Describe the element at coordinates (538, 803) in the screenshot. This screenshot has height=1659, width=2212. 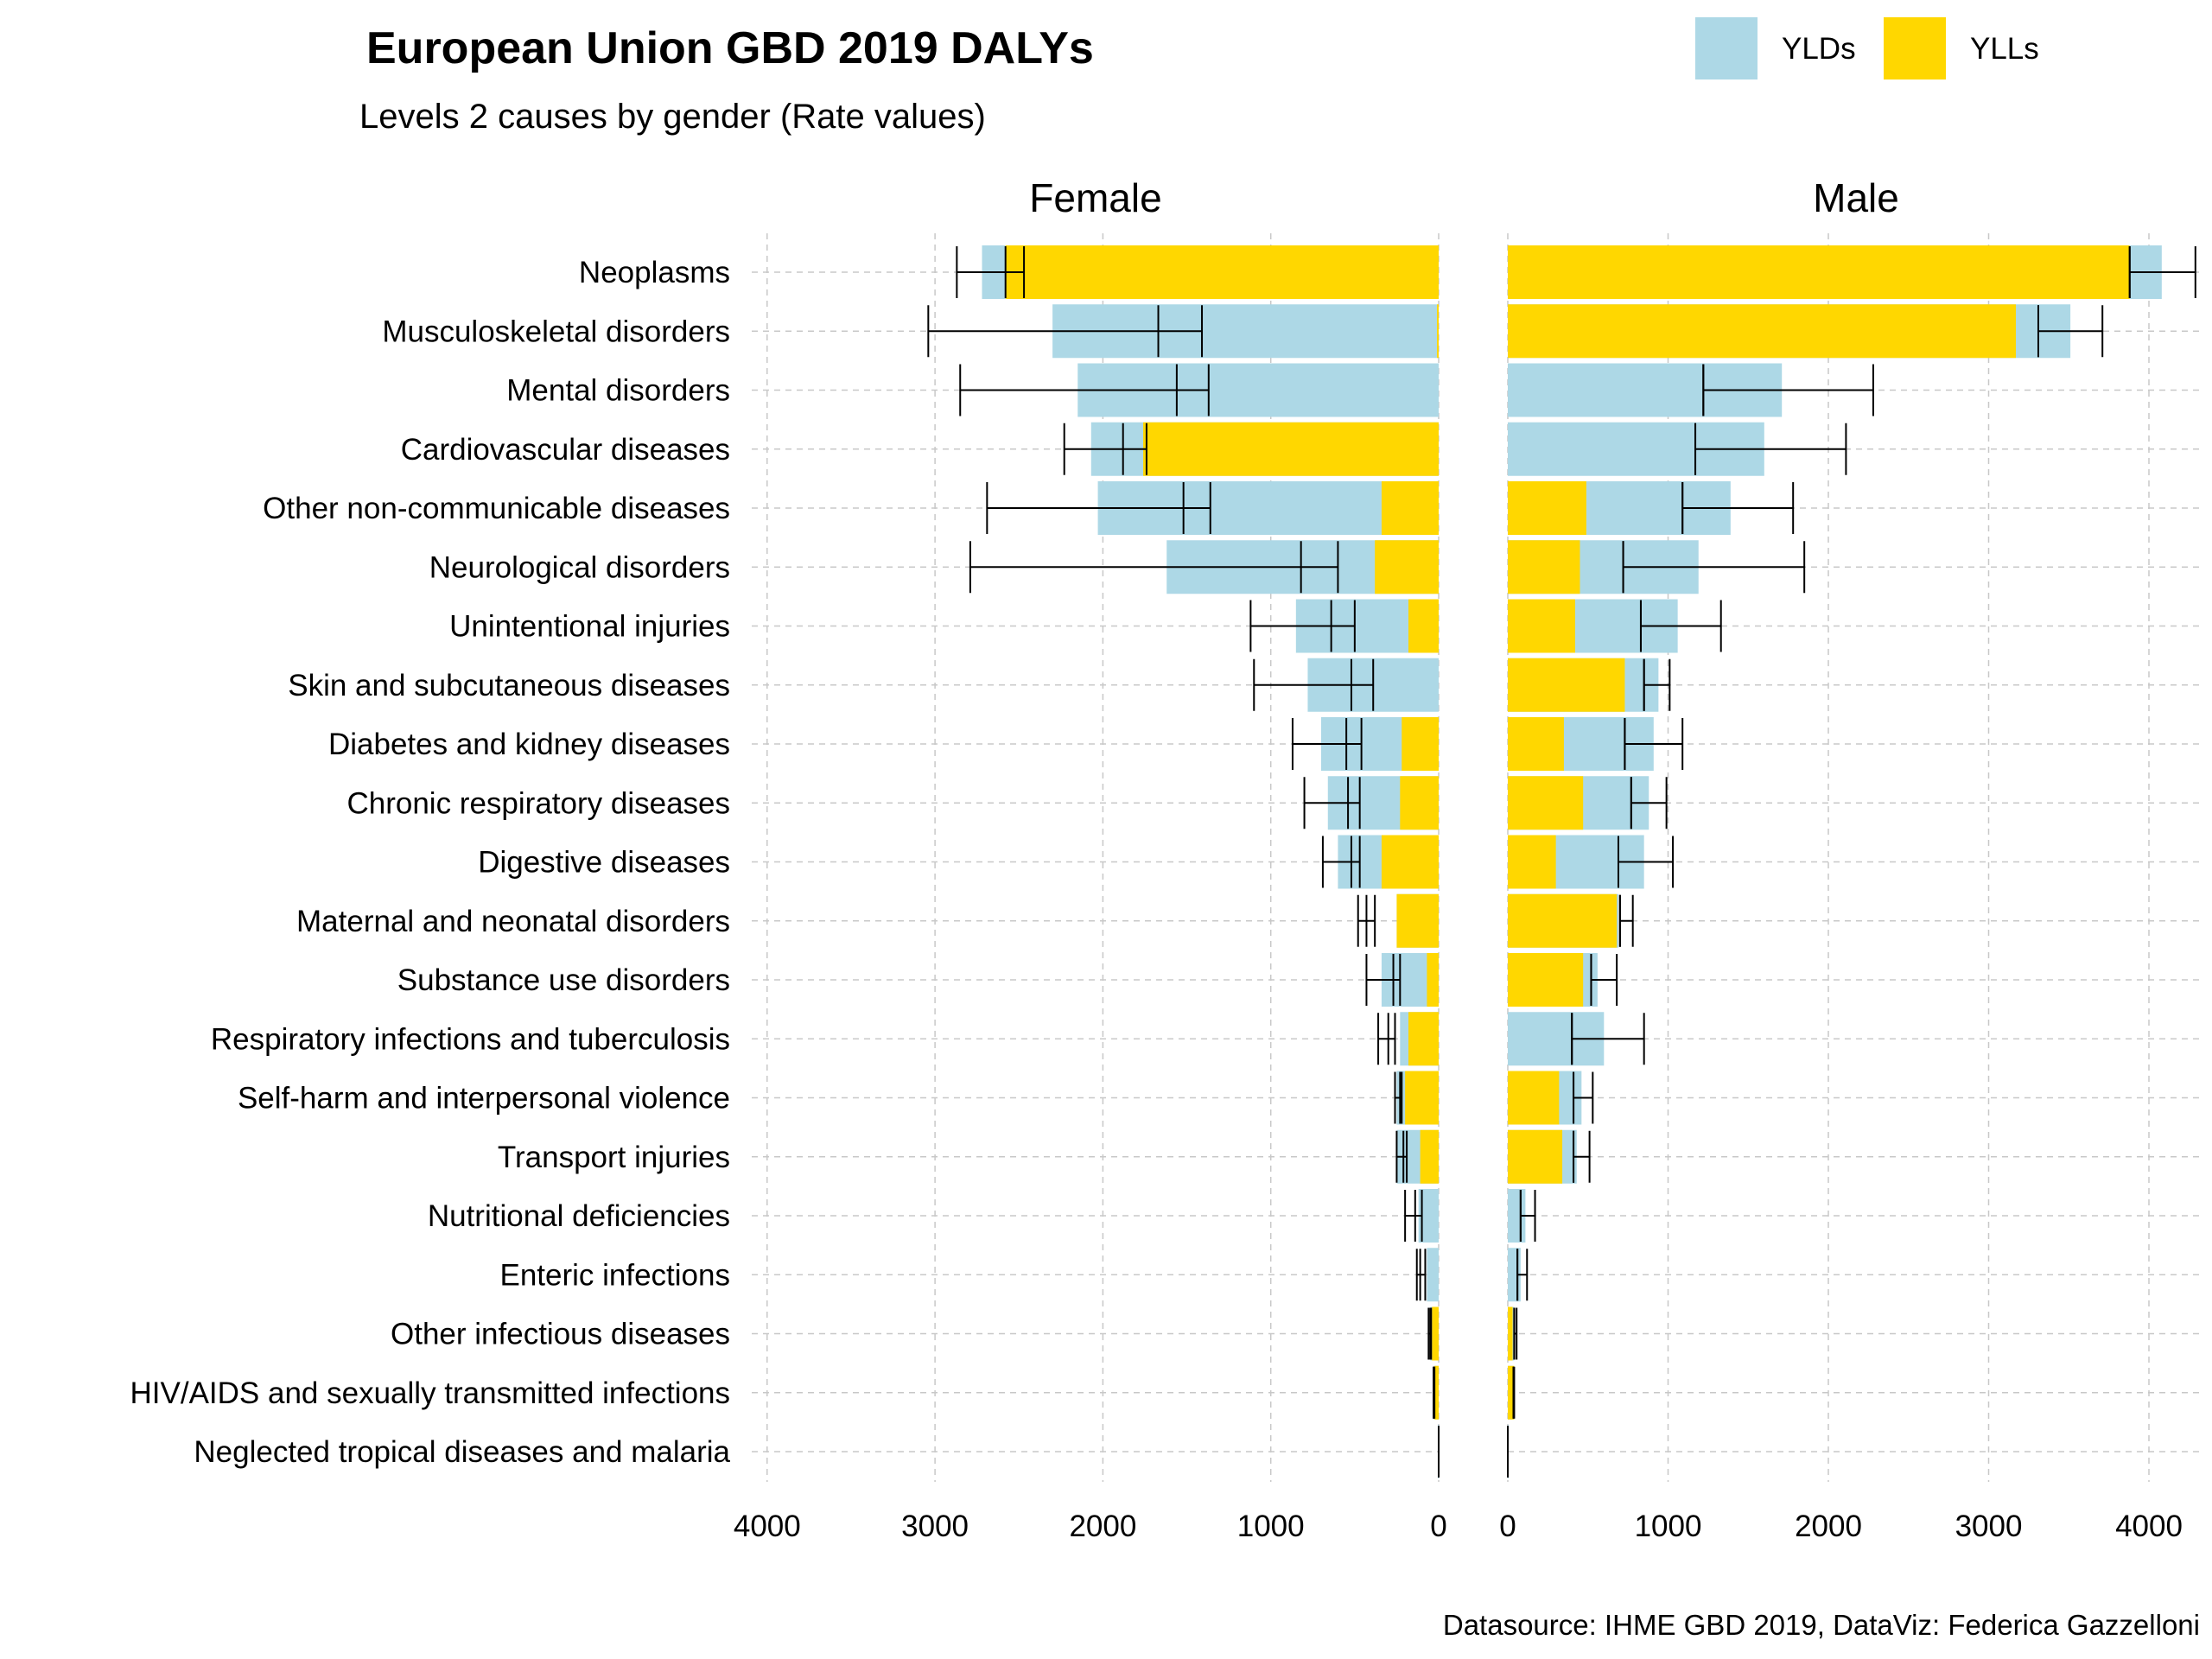
I see `category-label: Chronic respiratory diseases` at that location.